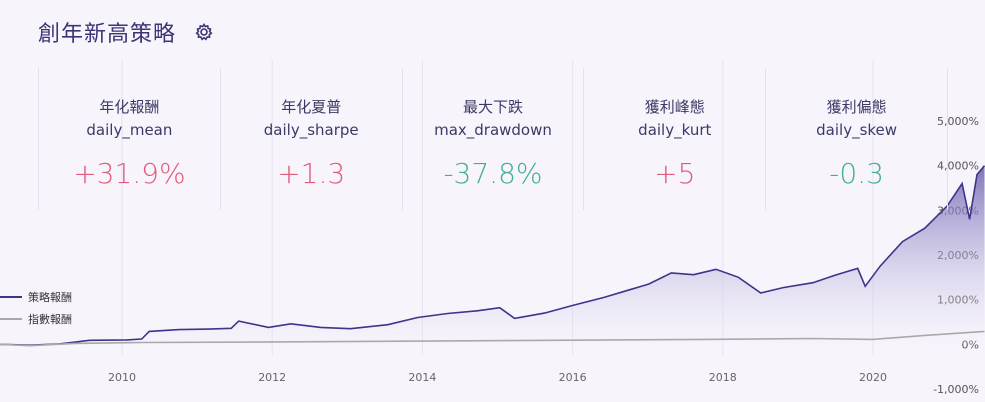 The height and width of the screenshot is (402, 985). What do you see at coordinates (129, 173) in the screenshot?
I see `metric-value: +31.9%` at bounding box center [129, 173].